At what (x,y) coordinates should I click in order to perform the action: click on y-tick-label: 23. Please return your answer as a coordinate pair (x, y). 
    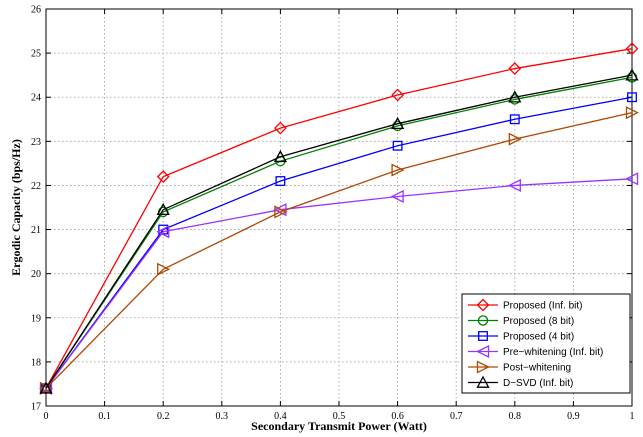
    Looking at the image, I should click on (36, 142).